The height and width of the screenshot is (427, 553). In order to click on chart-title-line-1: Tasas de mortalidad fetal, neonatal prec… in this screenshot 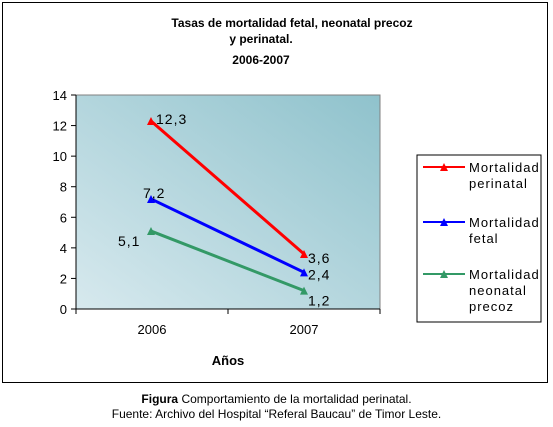, I will do `click(291, 23)`.